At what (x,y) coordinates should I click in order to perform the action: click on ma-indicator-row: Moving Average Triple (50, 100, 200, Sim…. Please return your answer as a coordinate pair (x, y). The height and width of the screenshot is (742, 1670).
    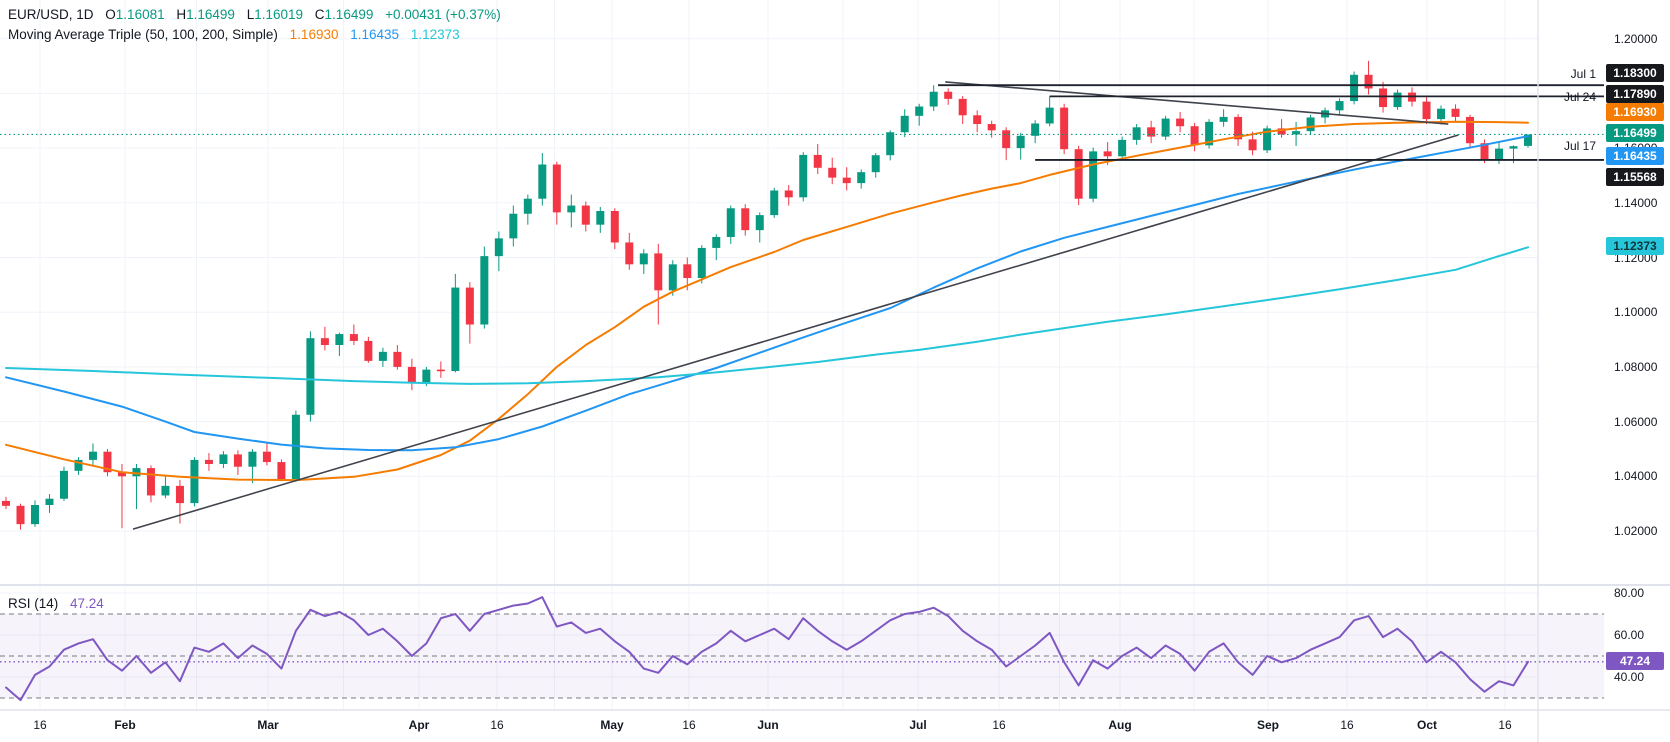
    Looking at the image, I should click on (254, 35).